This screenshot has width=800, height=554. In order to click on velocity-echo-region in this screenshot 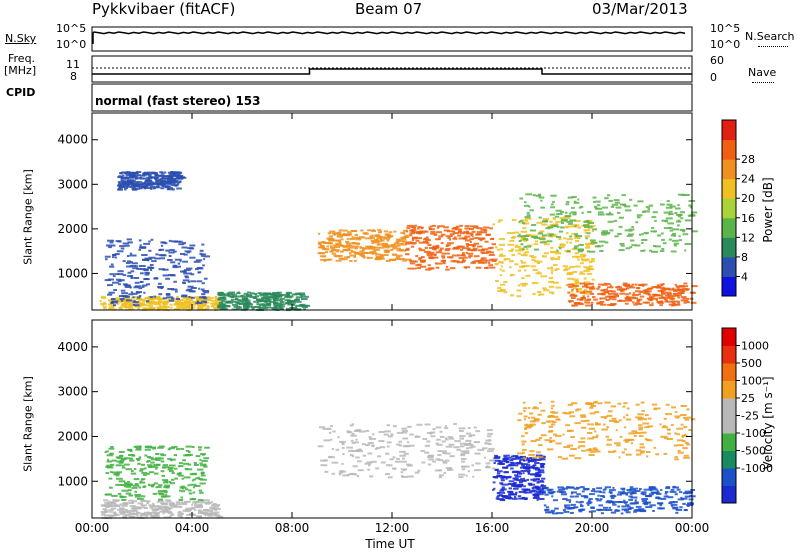, I will do `click(520, 478)`.